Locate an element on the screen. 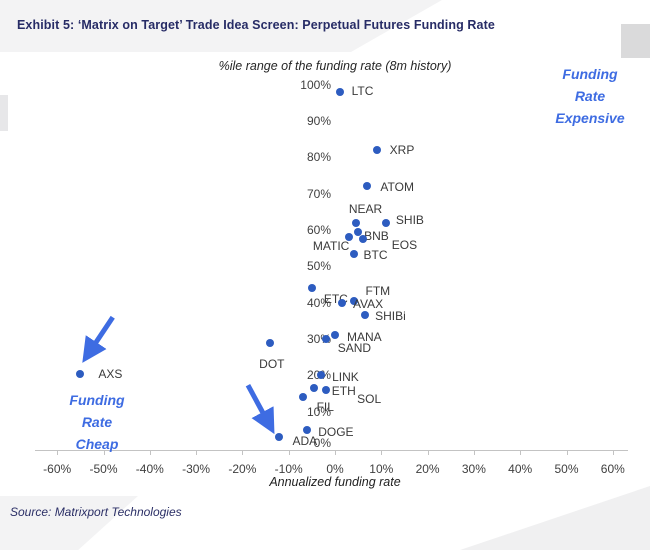 The image size is (650, 550). cheap-note-line-1: Funding is located at coordinates (97, 400).